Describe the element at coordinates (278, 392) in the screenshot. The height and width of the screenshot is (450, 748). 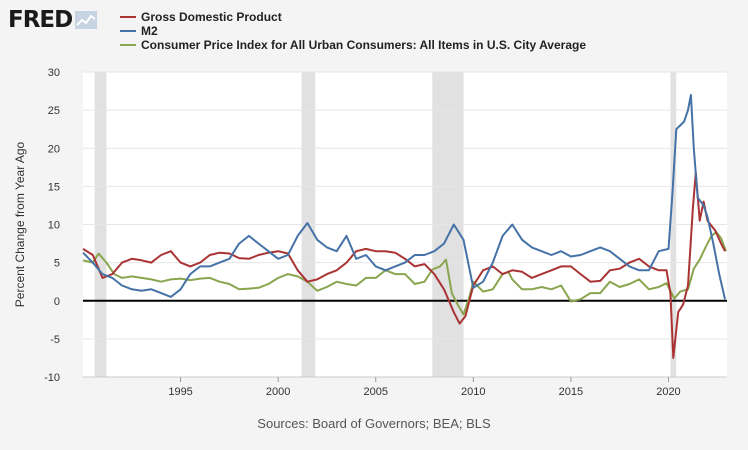
I see `x-tick-label-2000: 2000` at that location.